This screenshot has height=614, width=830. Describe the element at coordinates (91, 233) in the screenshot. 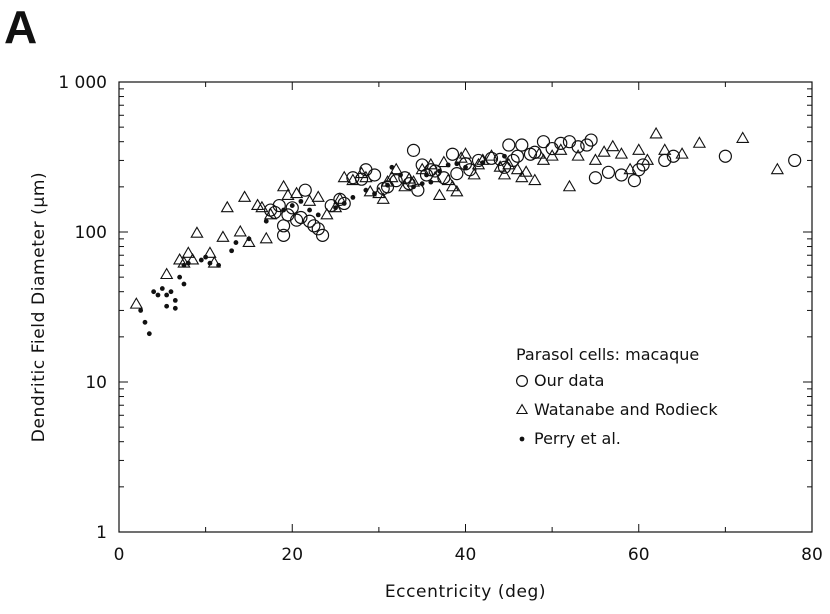

I see `y-tick-label: 100` at that location.